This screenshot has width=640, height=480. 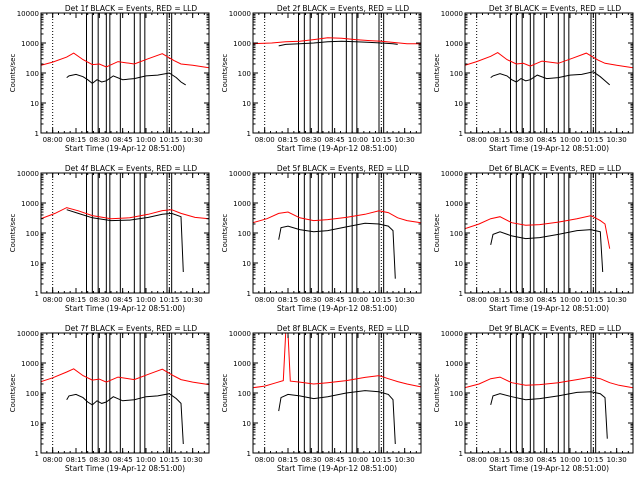 I want to click on panel-title: Det 9f BLACK = Events, RED = LLD, so click(x=555, y=328).